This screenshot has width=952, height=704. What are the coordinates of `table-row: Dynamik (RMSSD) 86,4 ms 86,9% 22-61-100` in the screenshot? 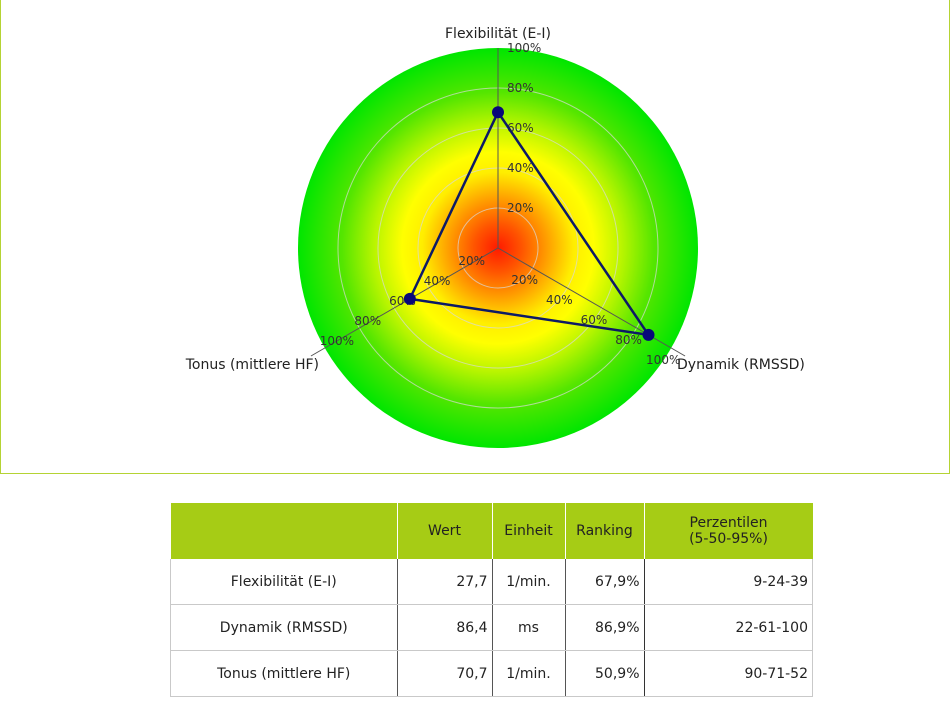 It's located at (491, 627).